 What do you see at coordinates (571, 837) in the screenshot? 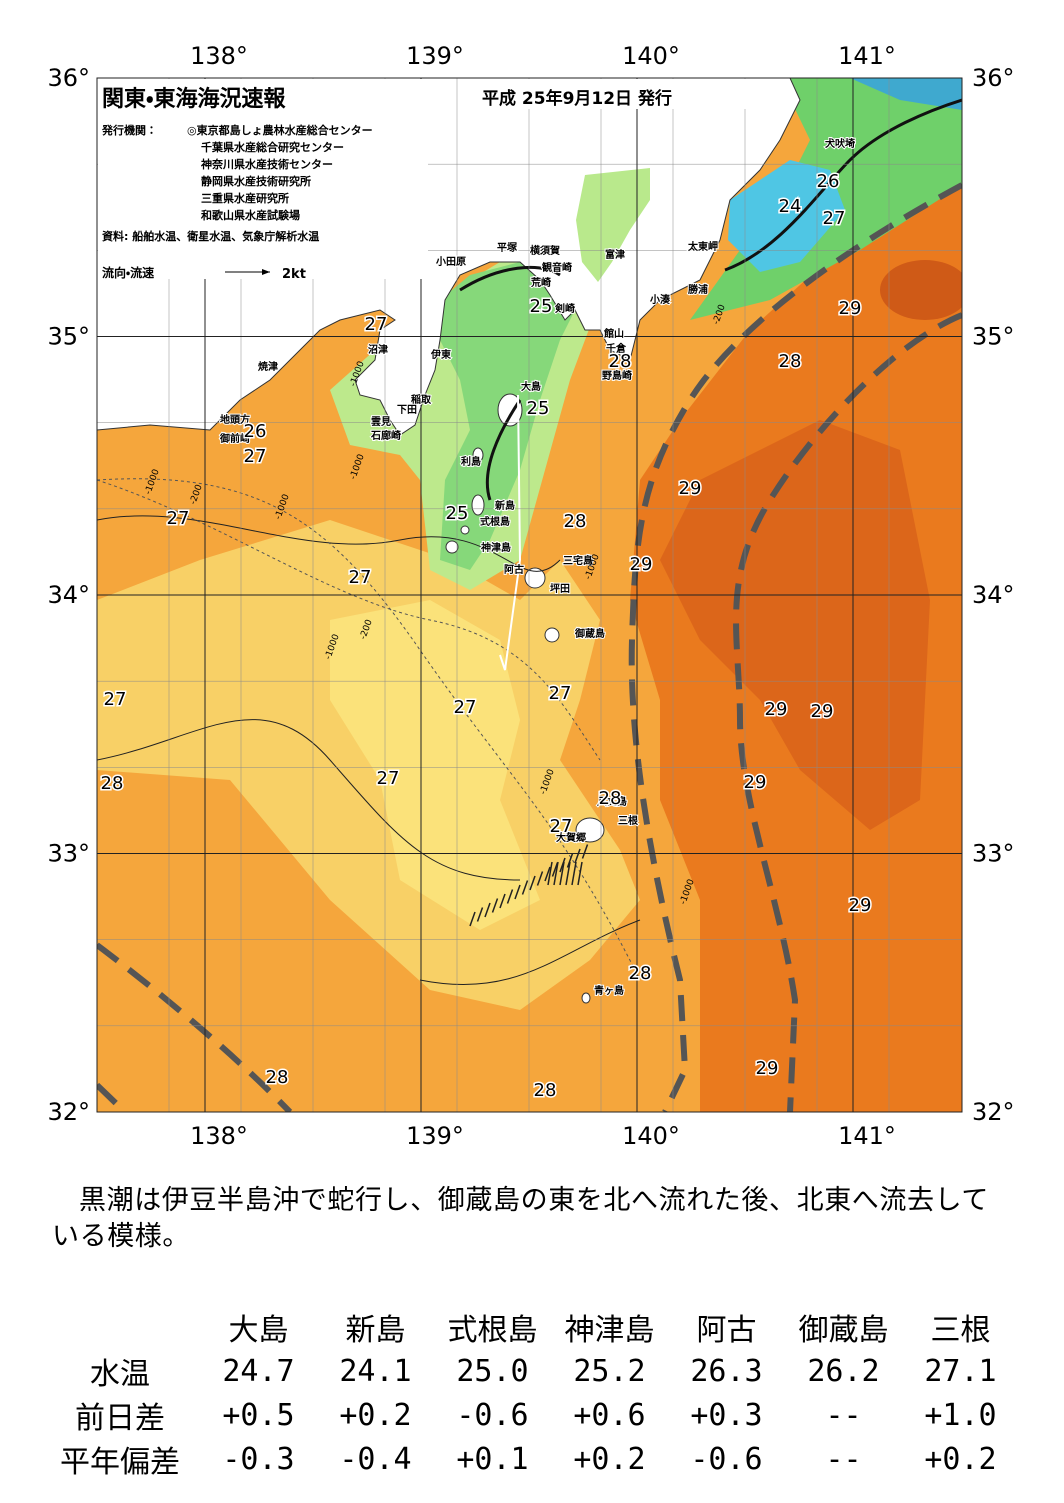
I see `place-name: 大賀郷` at bounding box center [571, 837].